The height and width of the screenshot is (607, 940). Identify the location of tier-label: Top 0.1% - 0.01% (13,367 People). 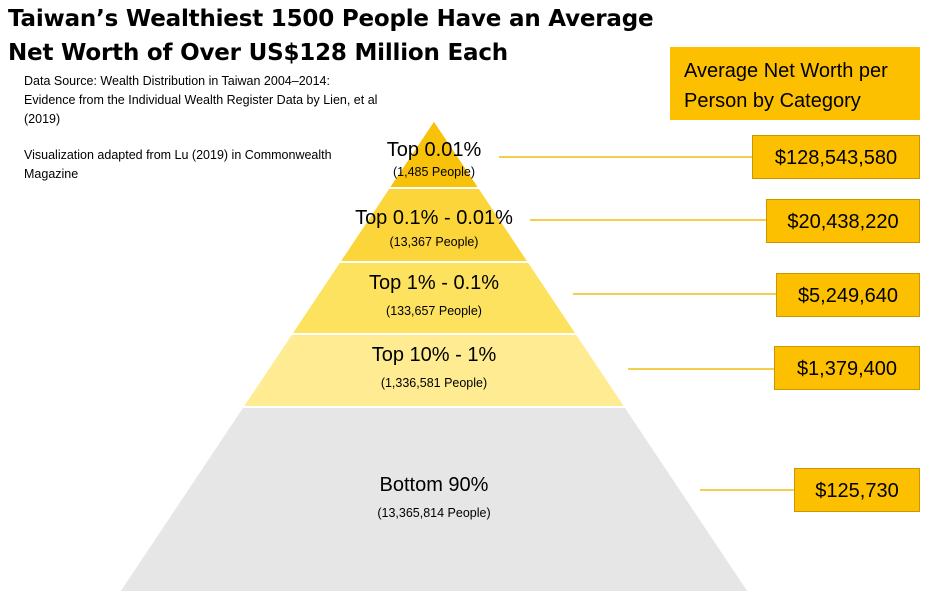
(434, 228).